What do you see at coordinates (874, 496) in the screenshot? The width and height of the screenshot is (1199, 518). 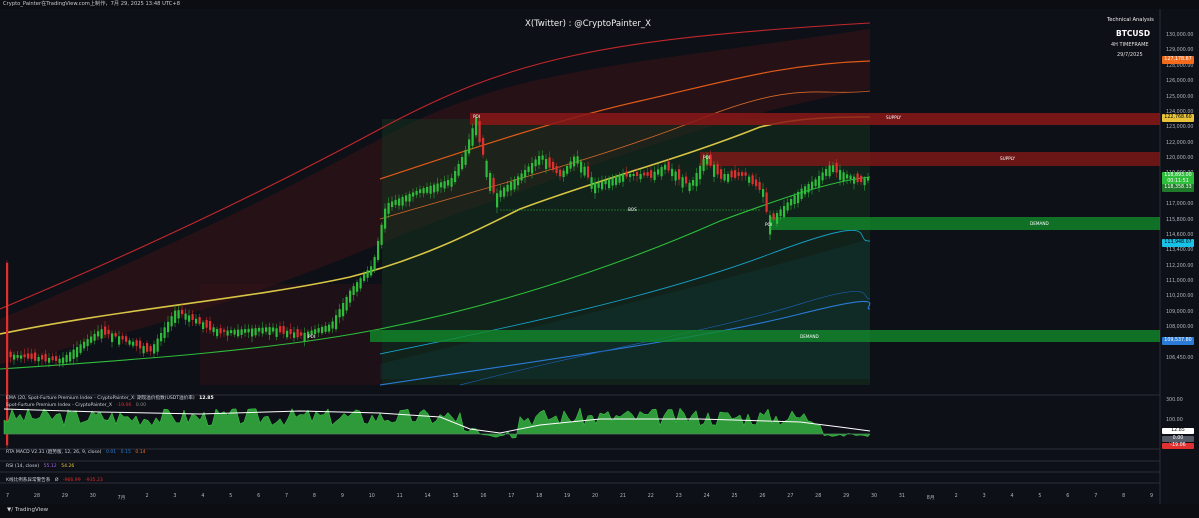 I see `time-axis-label: 30` at bounding box center [874, 496].